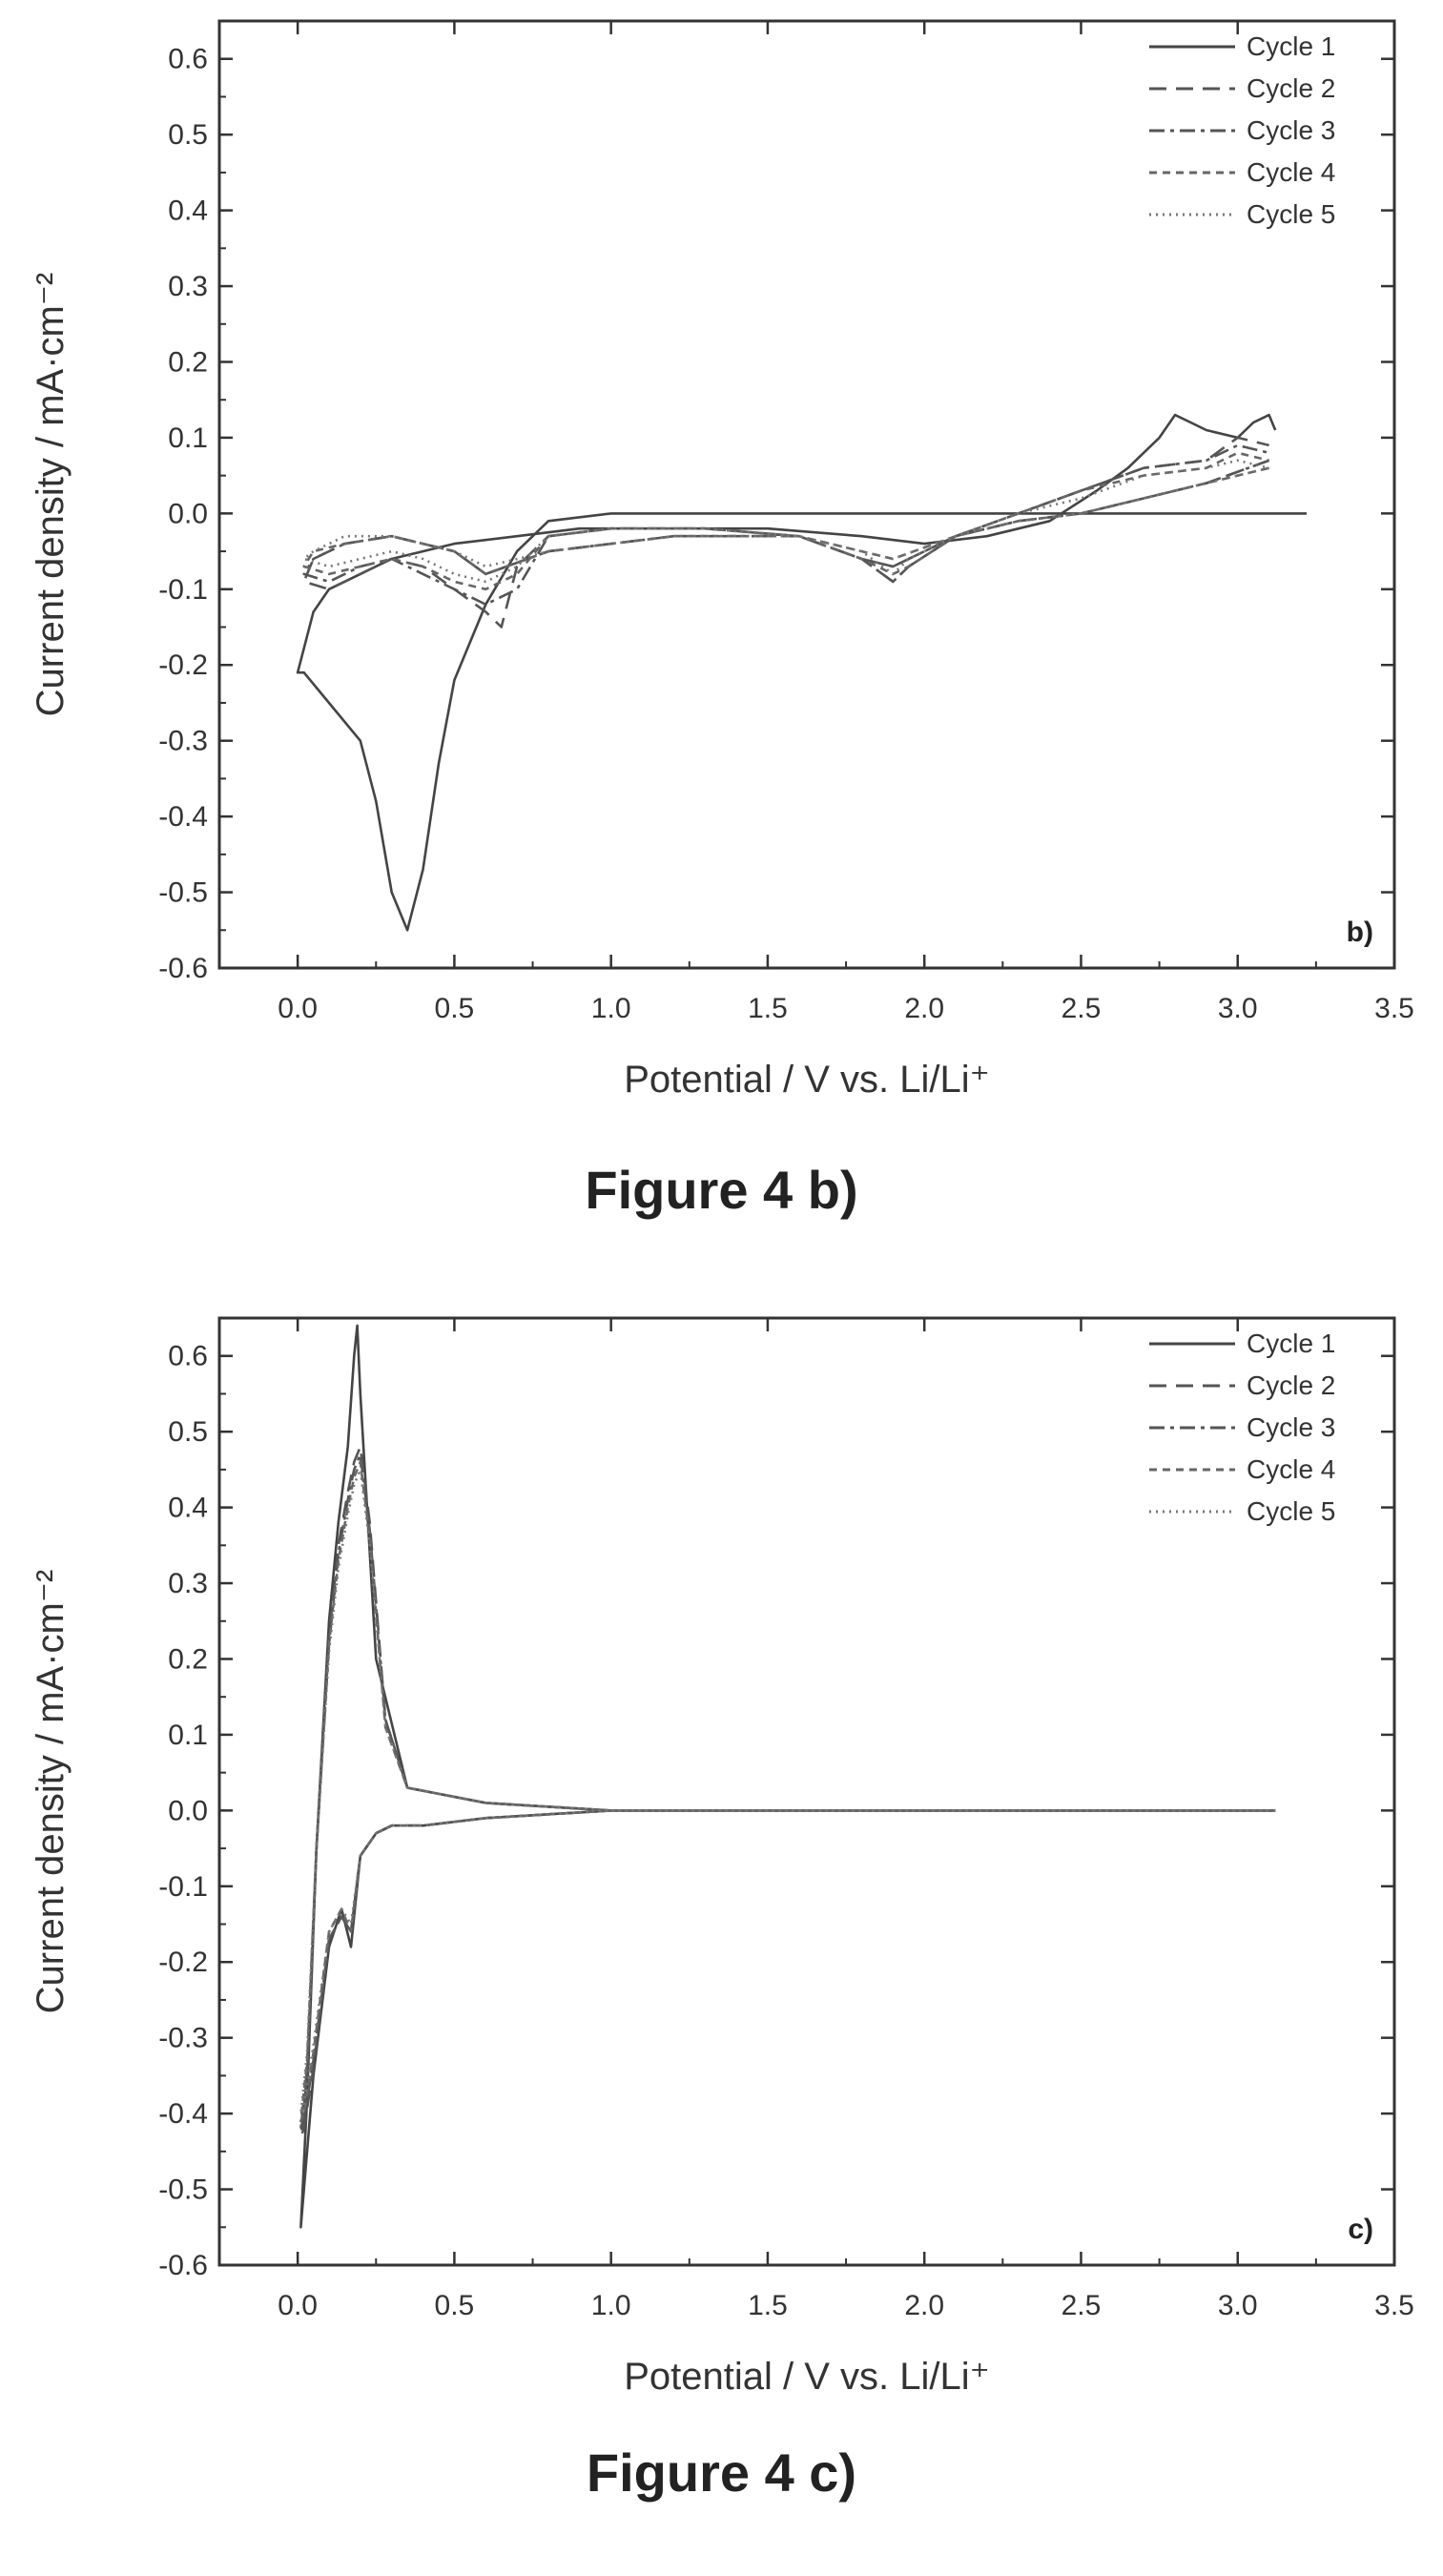  What do you see at coordinates (1360, 2229) in the screenshot?
I see `panel-label: c)` at bounding box center [1360, 2229].